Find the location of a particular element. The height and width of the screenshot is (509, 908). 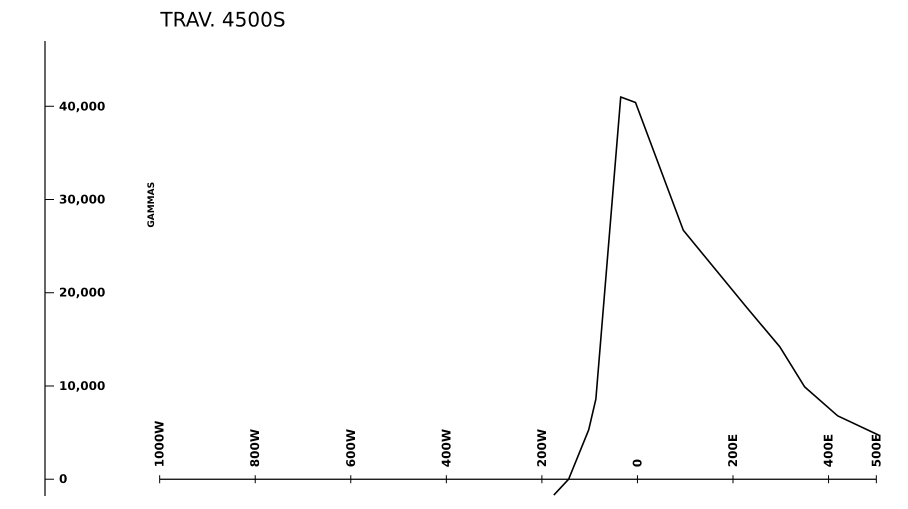

x-tick-label: 400W is located at coordinates (446, 448).